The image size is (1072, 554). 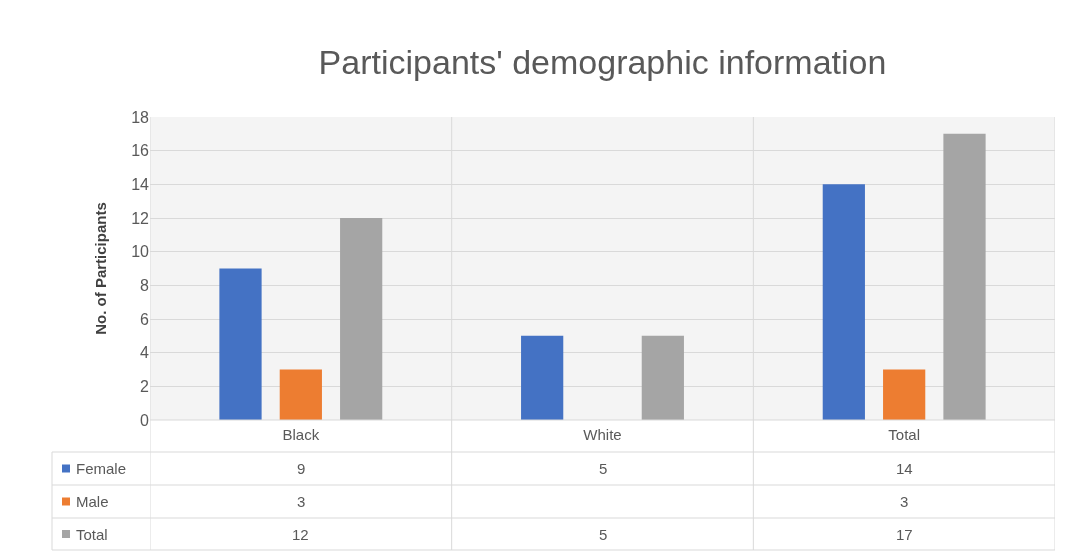 I want to click on y-tick-label: 6, so click(x=145, y=319).